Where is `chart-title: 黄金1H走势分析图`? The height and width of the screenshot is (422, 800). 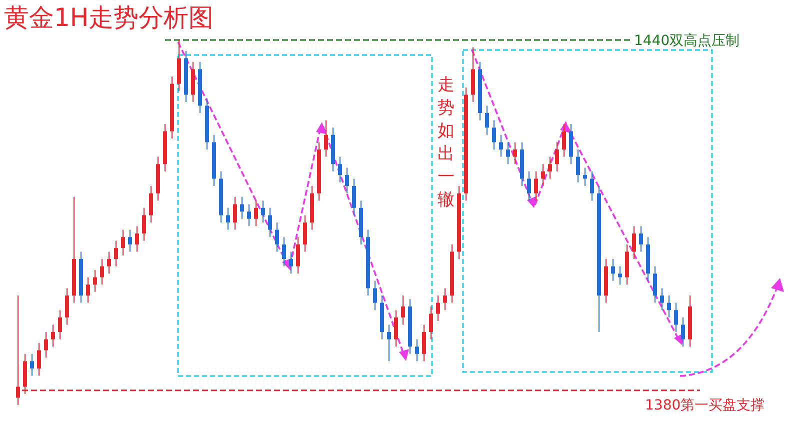
chart-title: 黄金1H走势分析图 is located at coordinates (109, 17).